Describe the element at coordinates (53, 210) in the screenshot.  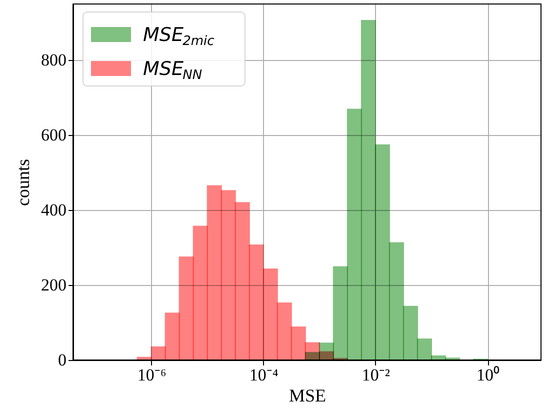
I see `y-tick-label: 400` at that location.